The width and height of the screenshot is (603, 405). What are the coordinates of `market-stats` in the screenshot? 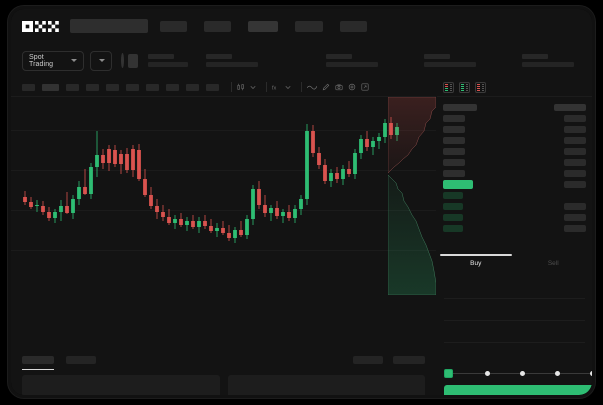 It's located at (370, 60).